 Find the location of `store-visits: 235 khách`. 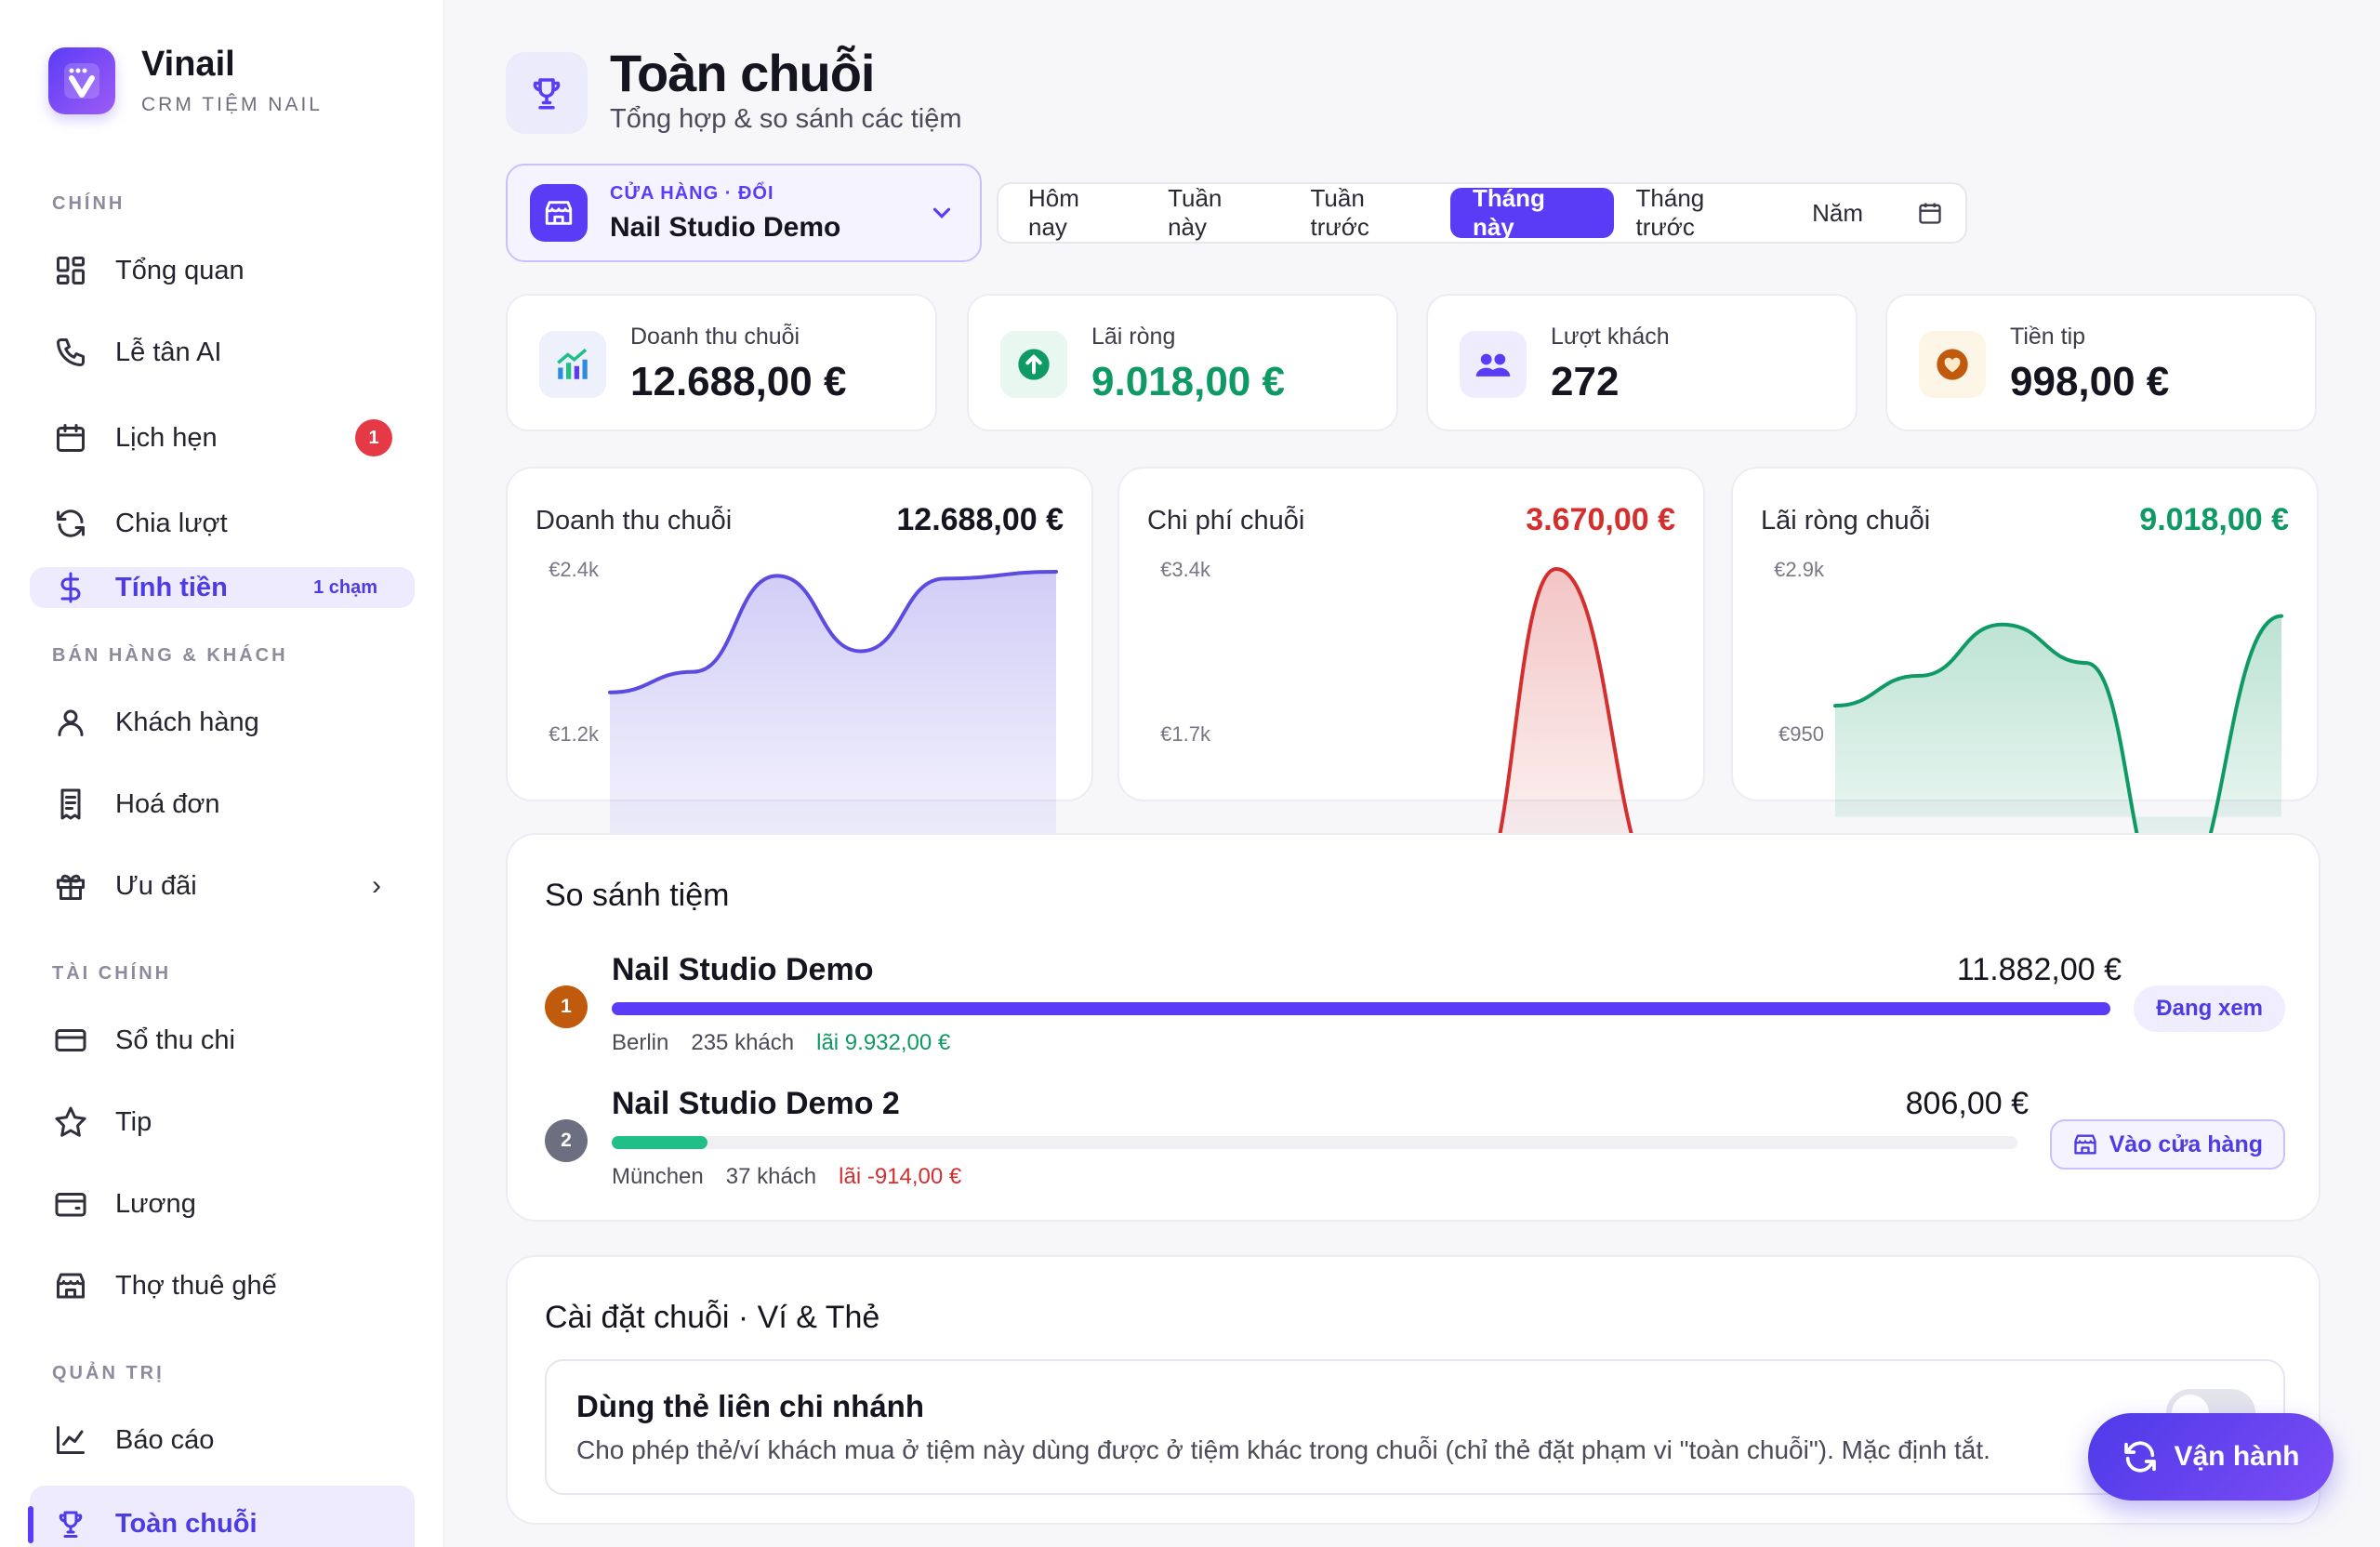

store-visits: 235 khách is located at coordinates (743, 1042).